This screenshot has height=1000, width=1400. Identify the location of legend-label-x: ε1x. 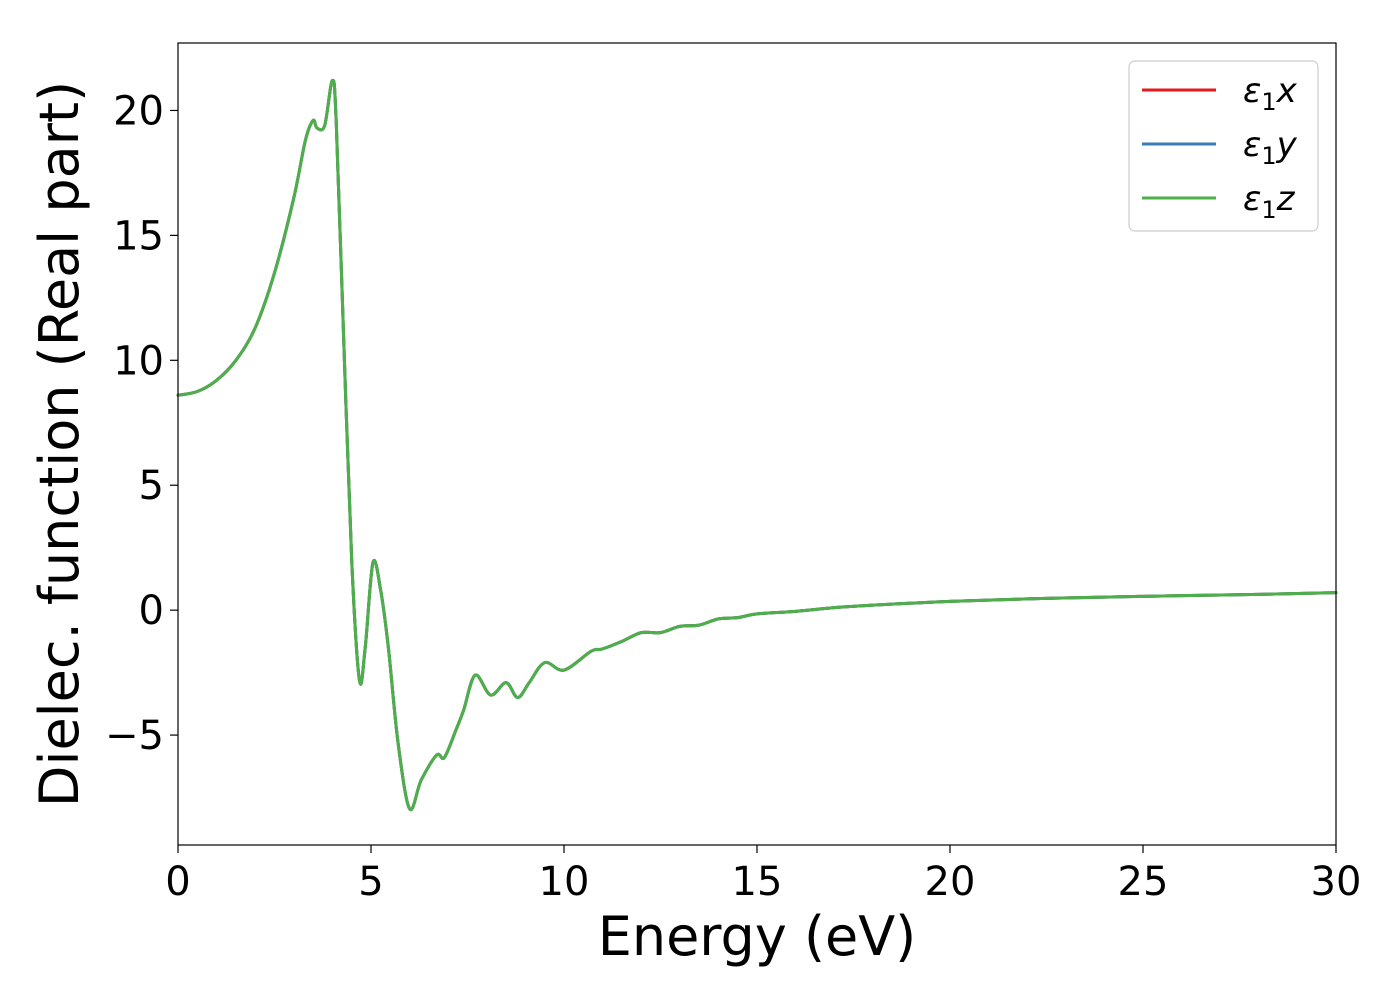
(1270, 93).